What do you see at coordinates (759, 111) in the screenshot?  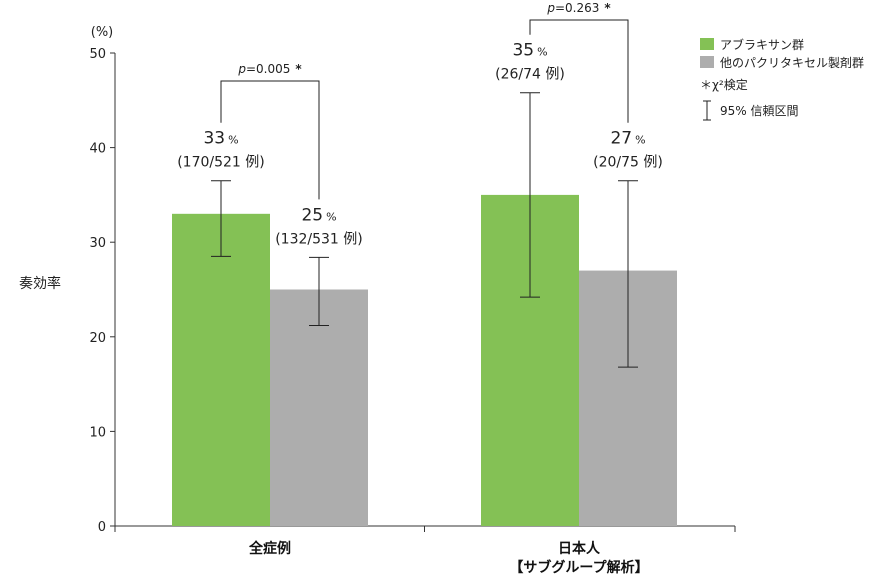 I see `legend-ci-note: 95% 信頼区間` at bounding box center [759, 111].